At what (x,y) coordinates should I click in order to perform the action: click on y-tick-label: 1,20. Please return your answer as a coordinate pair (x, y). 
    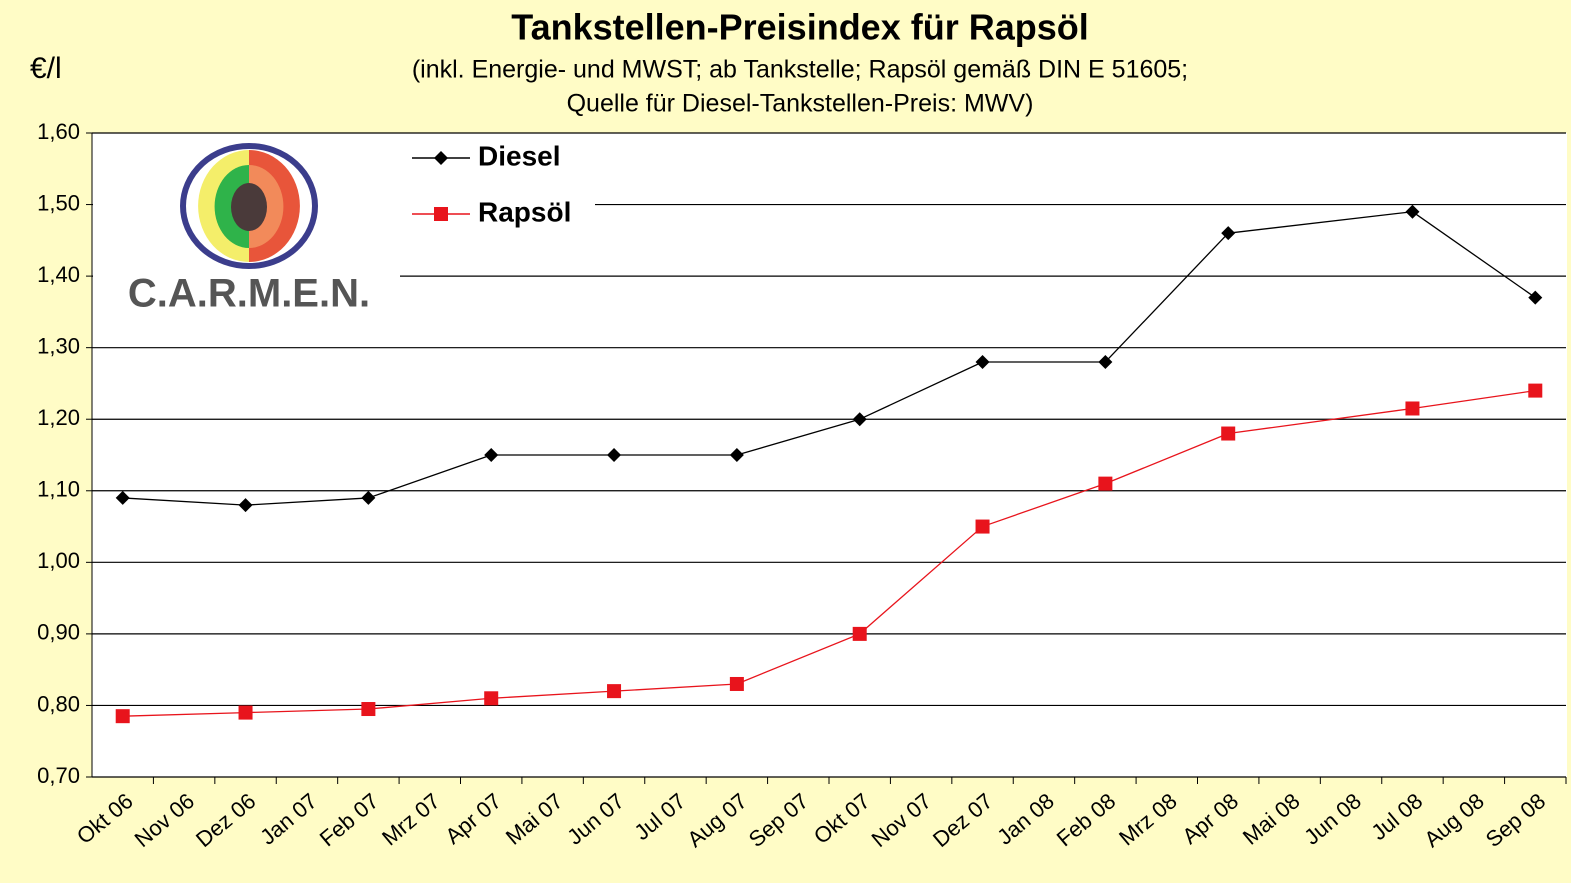
    Looking at the image, I should click on (58, 417).